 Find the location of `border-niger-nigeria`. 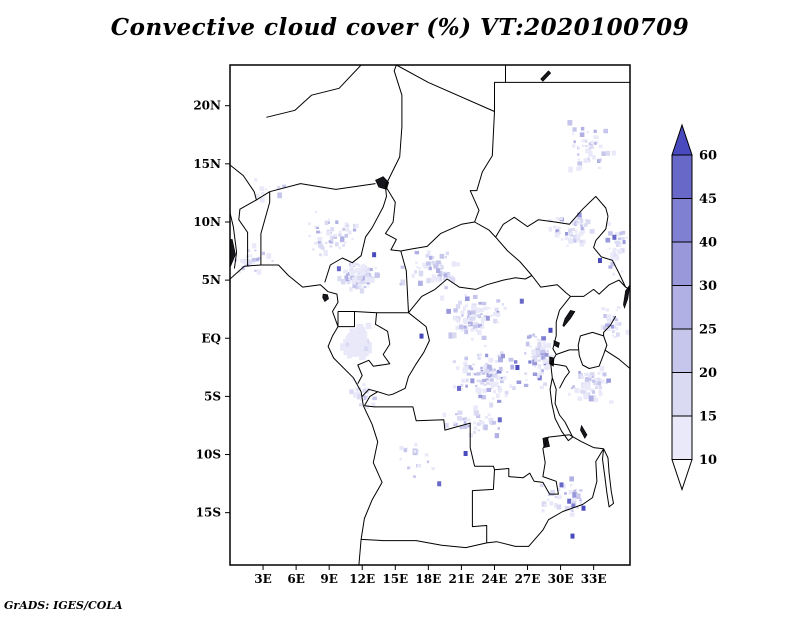

border-niger-nigeria is located at coordinates (322, 188).